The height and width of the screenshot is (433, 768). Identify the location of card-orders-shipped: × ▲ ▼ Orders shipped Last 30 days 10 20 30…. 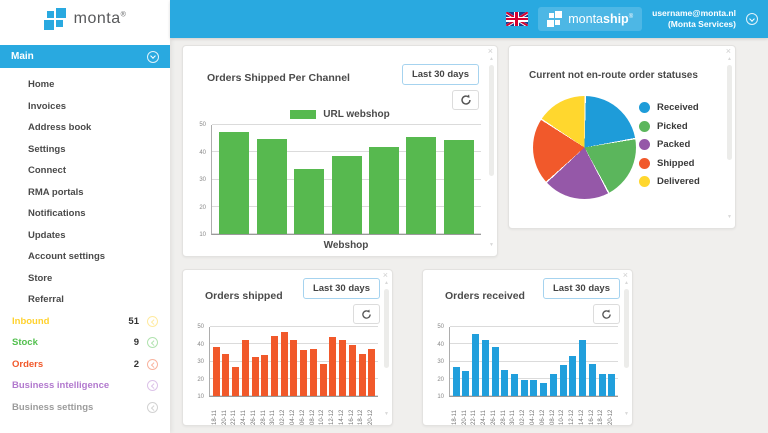
(287, 347).